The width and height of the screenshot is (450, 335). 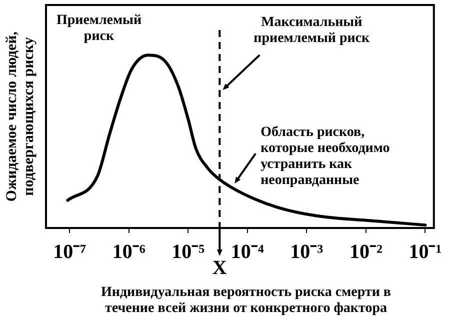 What do you see at coordinates (219, 268) in the screenshot?
I see `ref-line-label: X` at bounding box center [219, 268].